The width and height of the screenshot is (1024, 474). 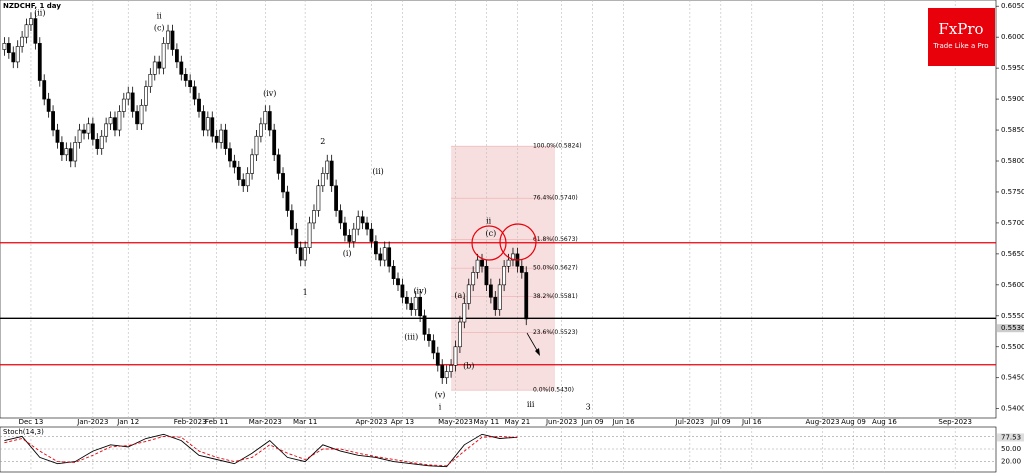 What do you see at coordinates (1012, 347) in the screenshot?
I see `y-tick-label: 0.5500` at bounding box center [1012, 347].